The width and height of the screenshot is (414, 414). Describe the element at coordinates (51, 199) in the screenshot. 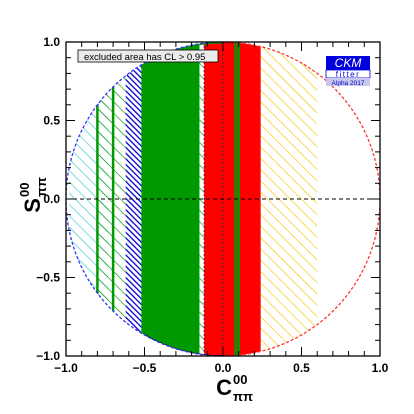

I see `y-tick-label: 0.0` at that location.